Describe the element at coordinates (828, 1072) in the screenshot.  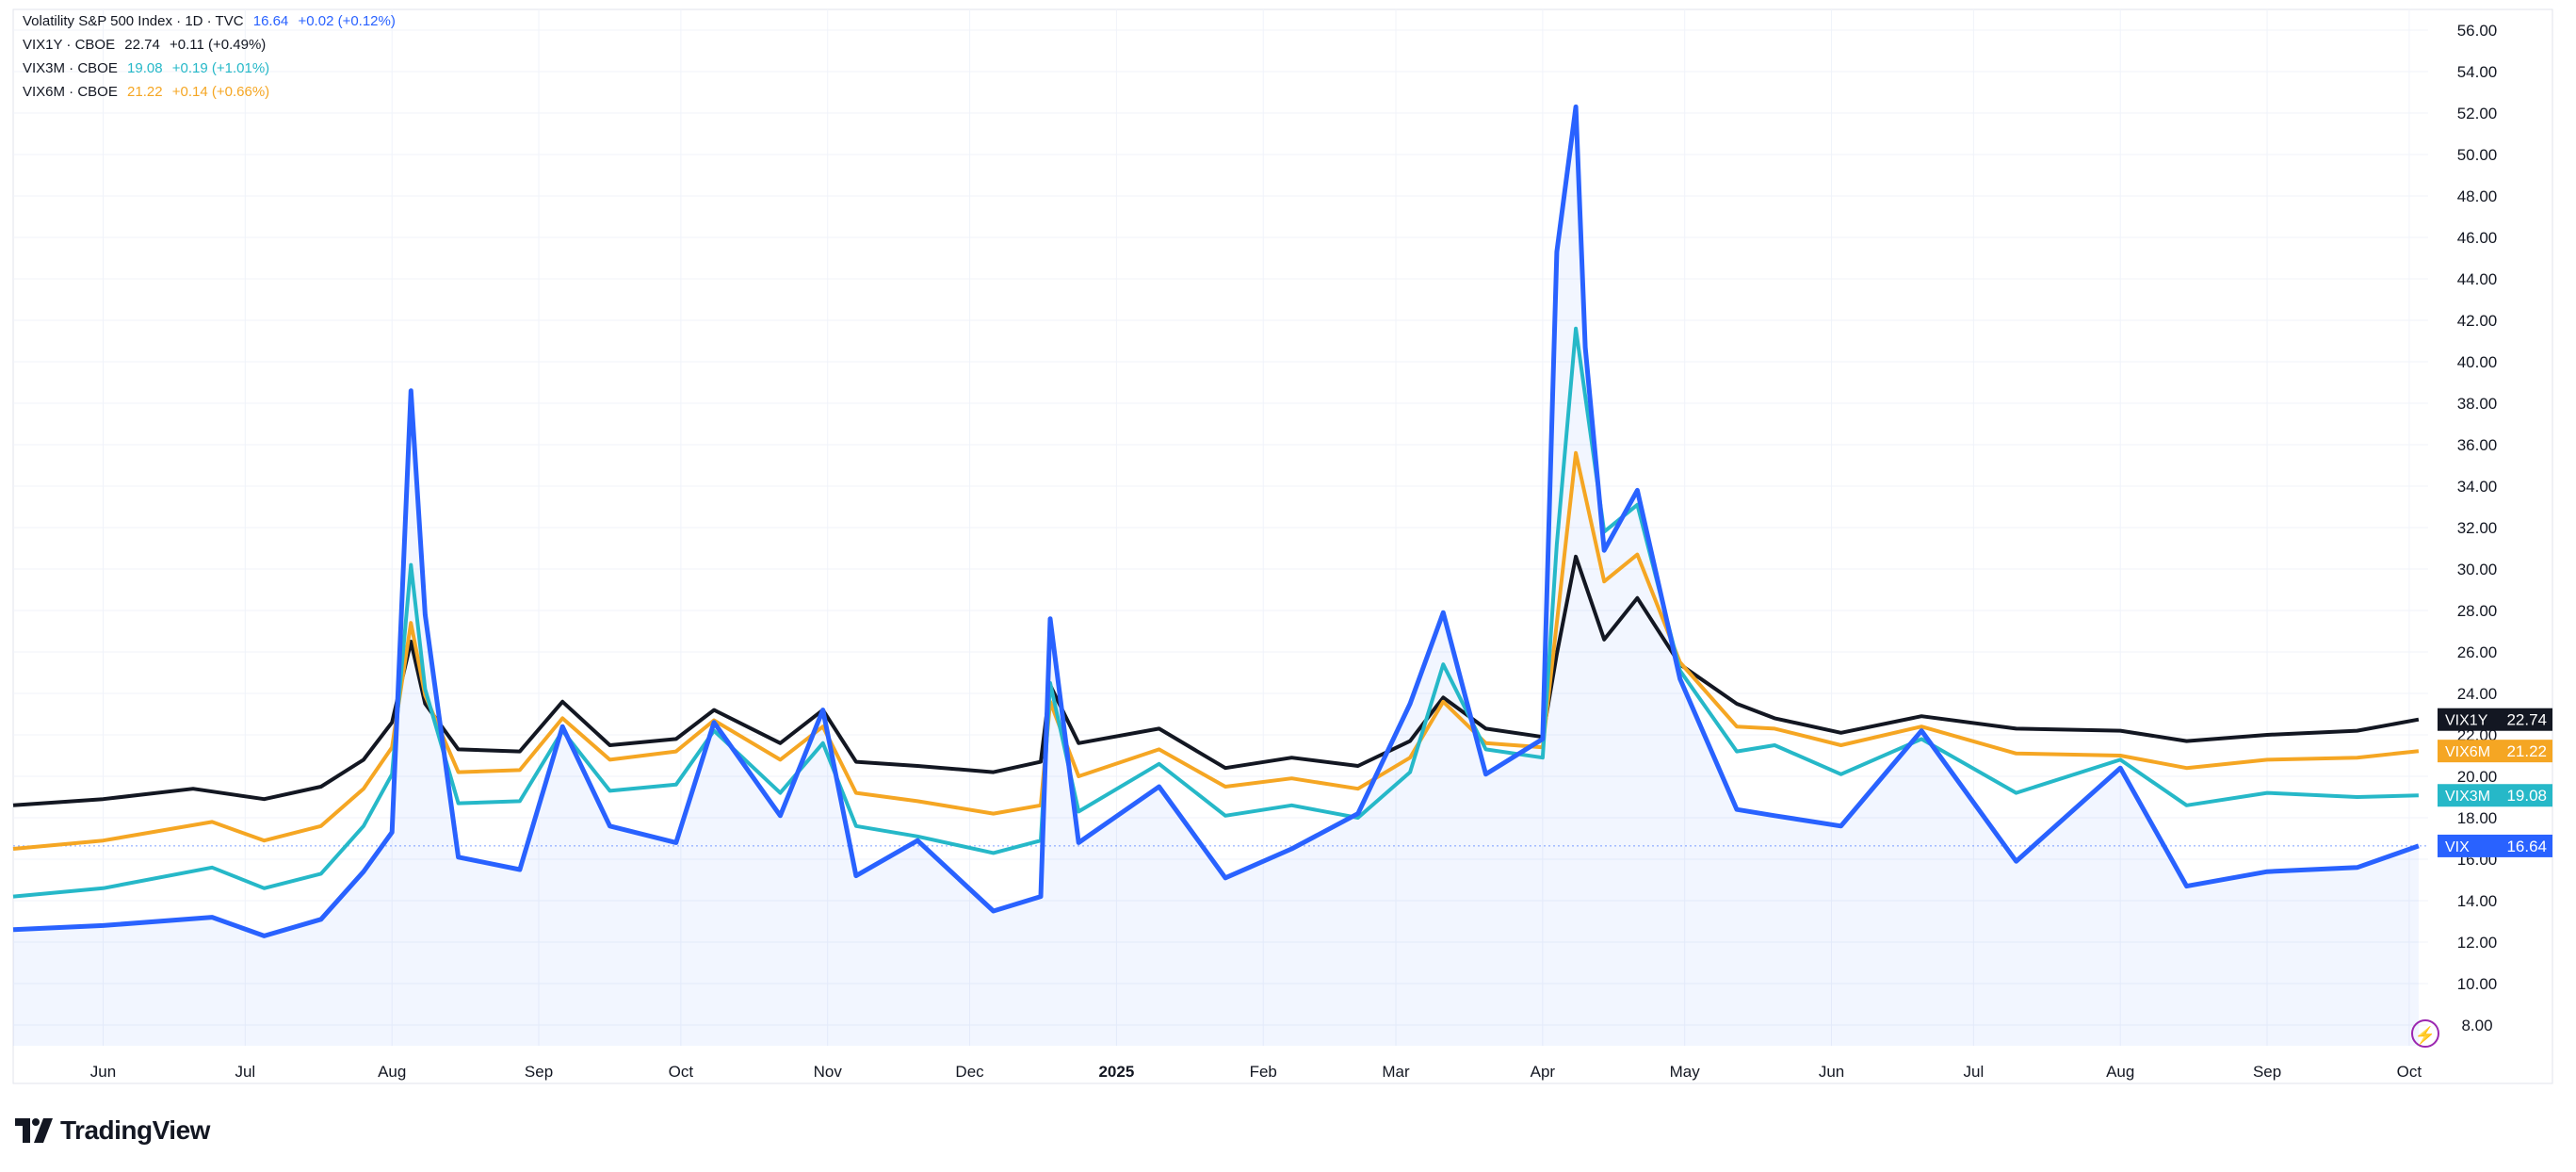
I see `x-tick-label: Nov` at that location.